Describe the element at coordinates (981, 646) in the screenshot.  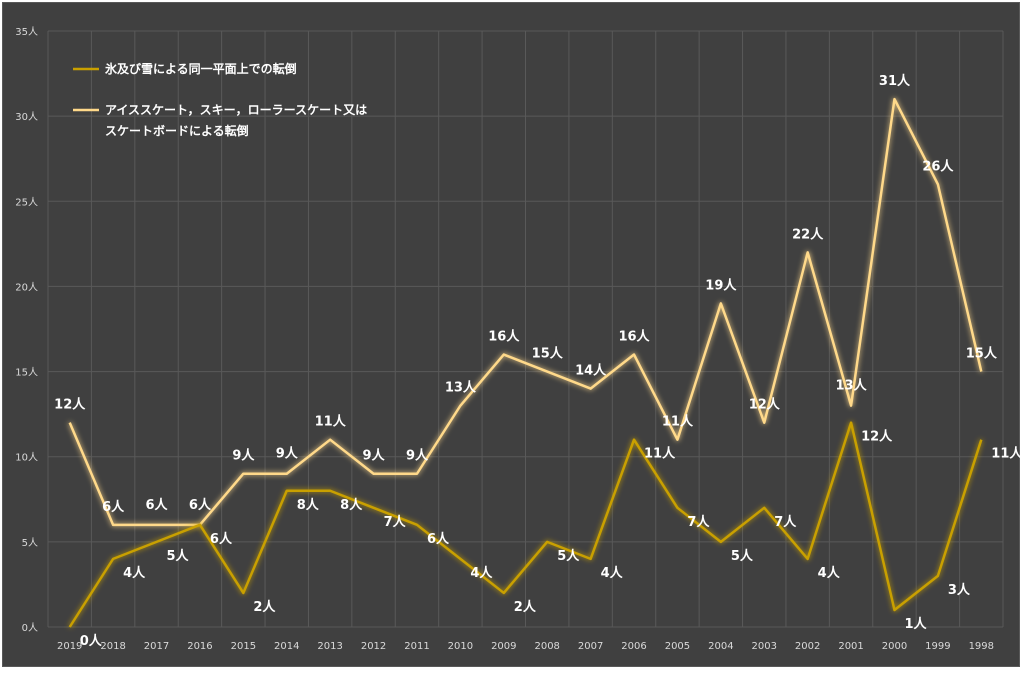
I see `x-tick-label: 1998` at that location.